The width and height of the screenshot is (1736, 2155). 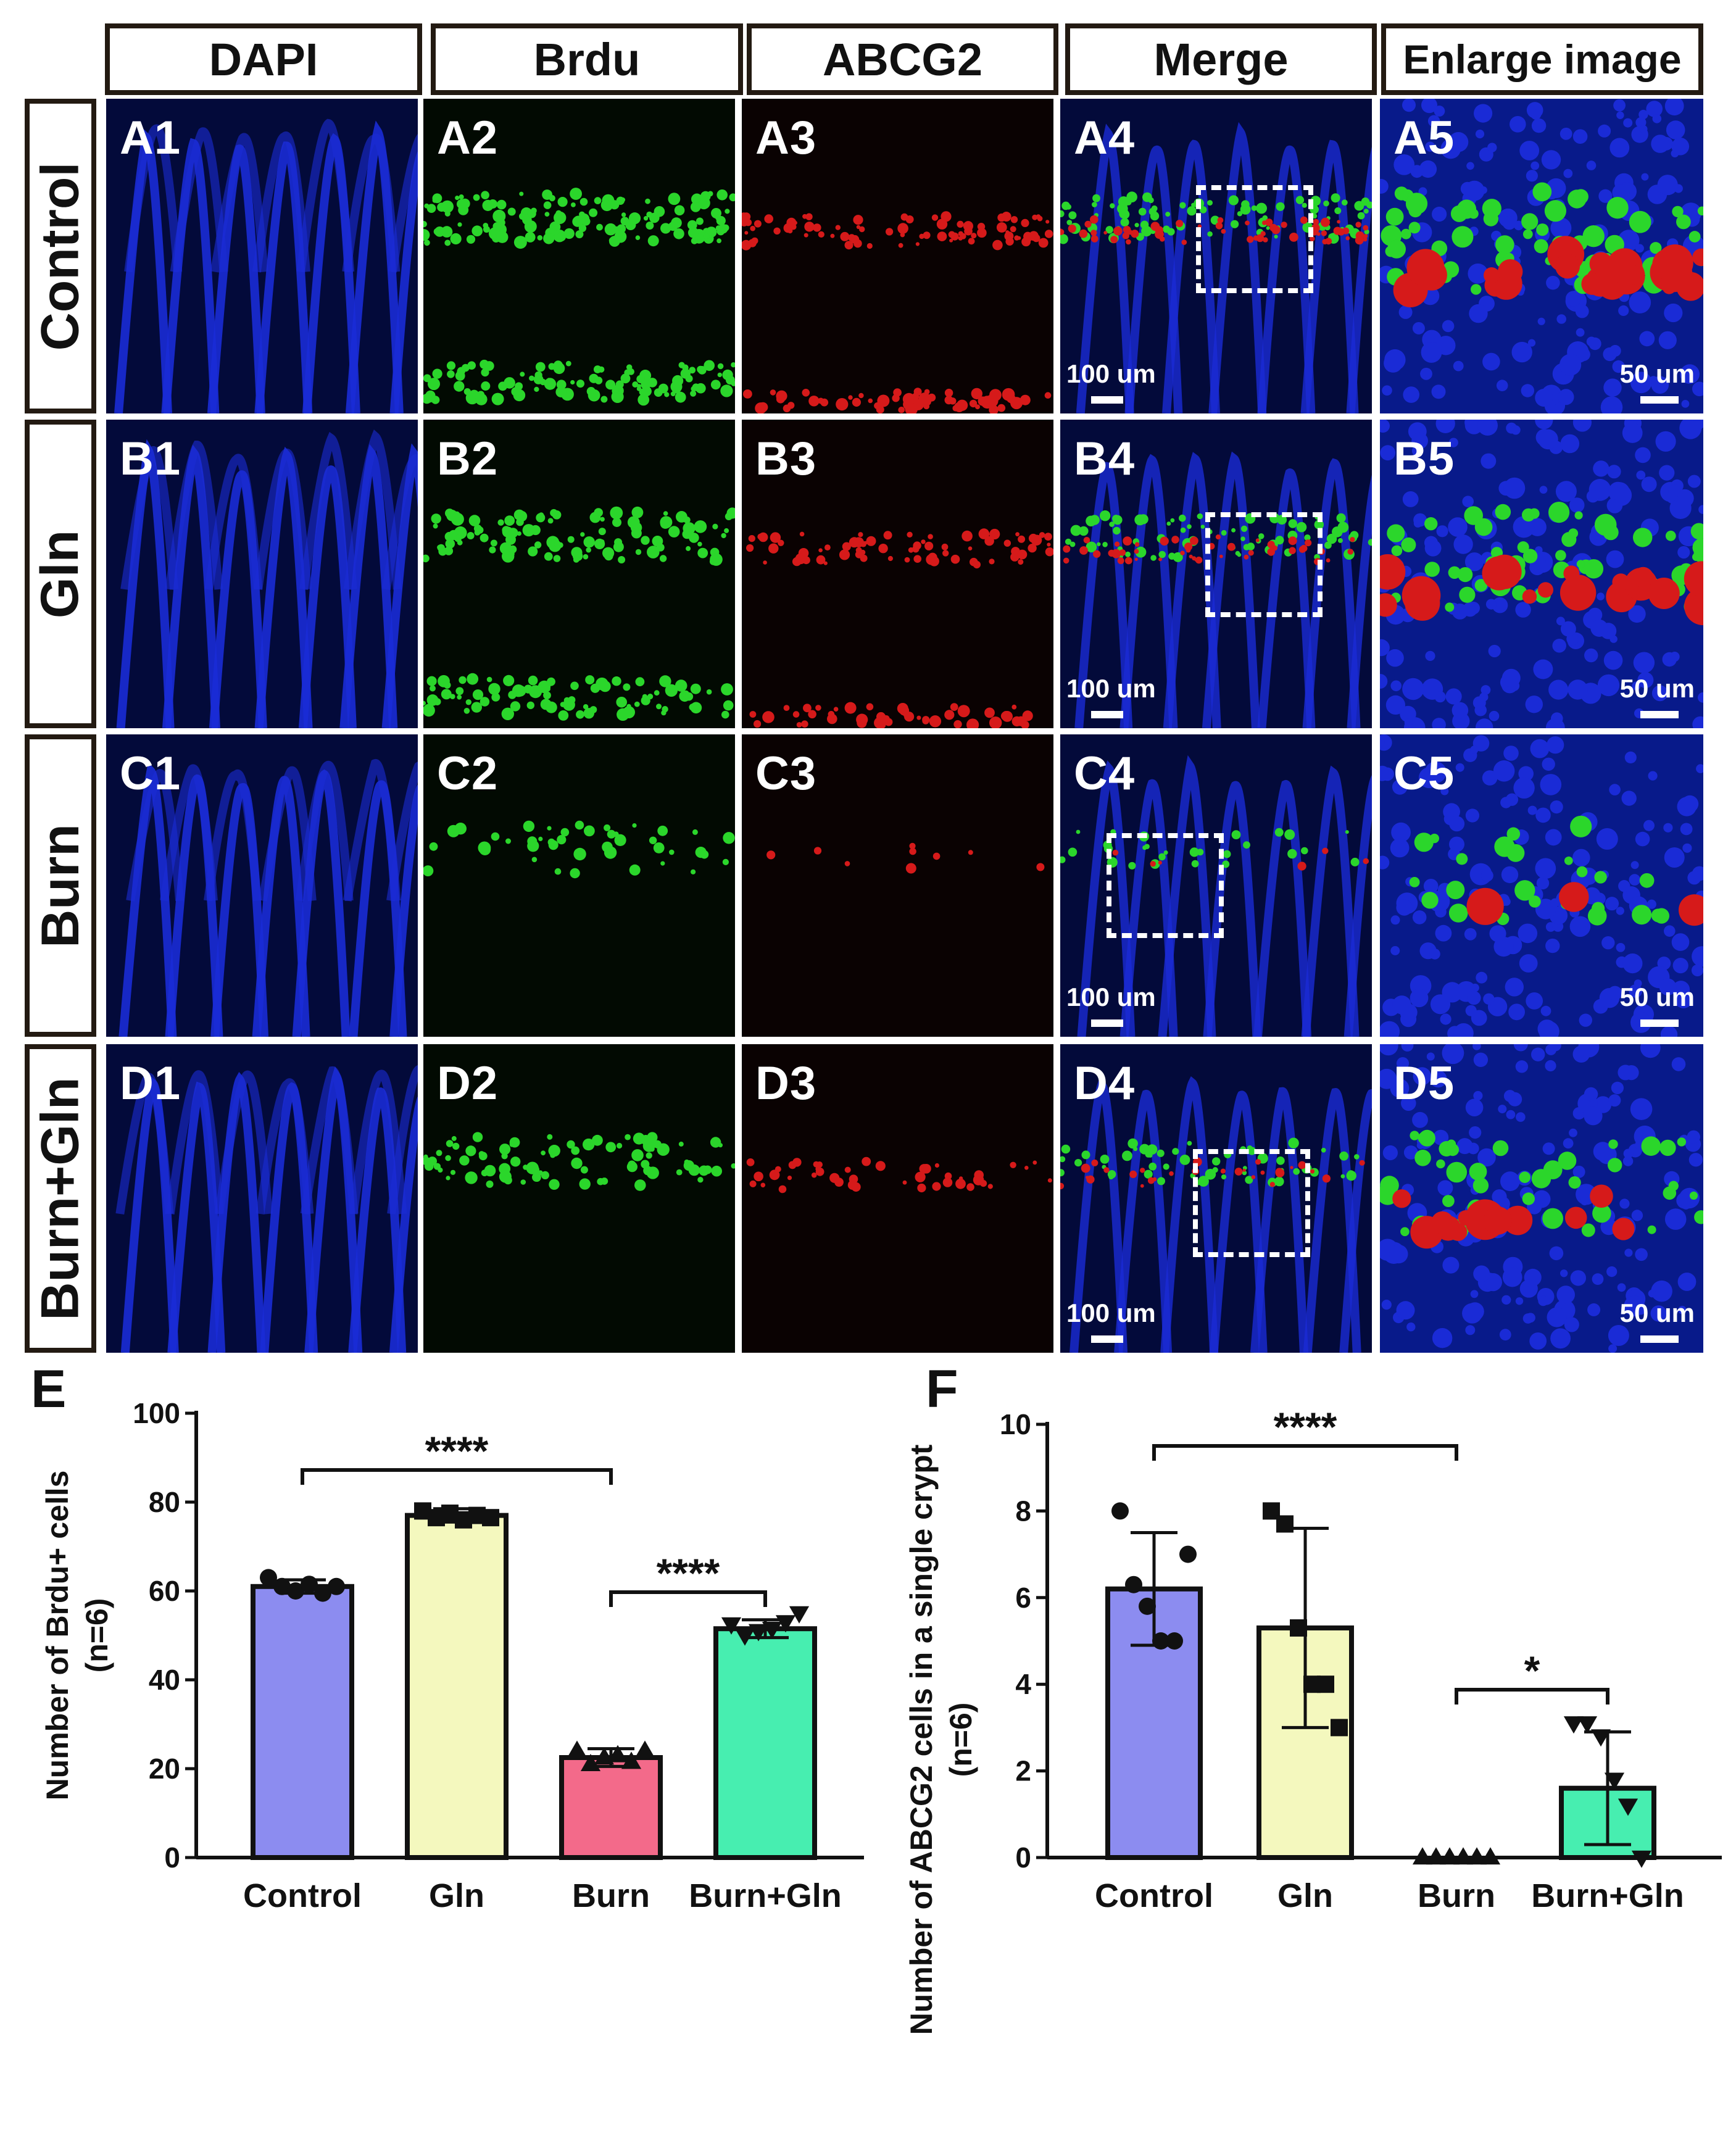 I want to click on panel-label: B1, so click(x=150, y=459).